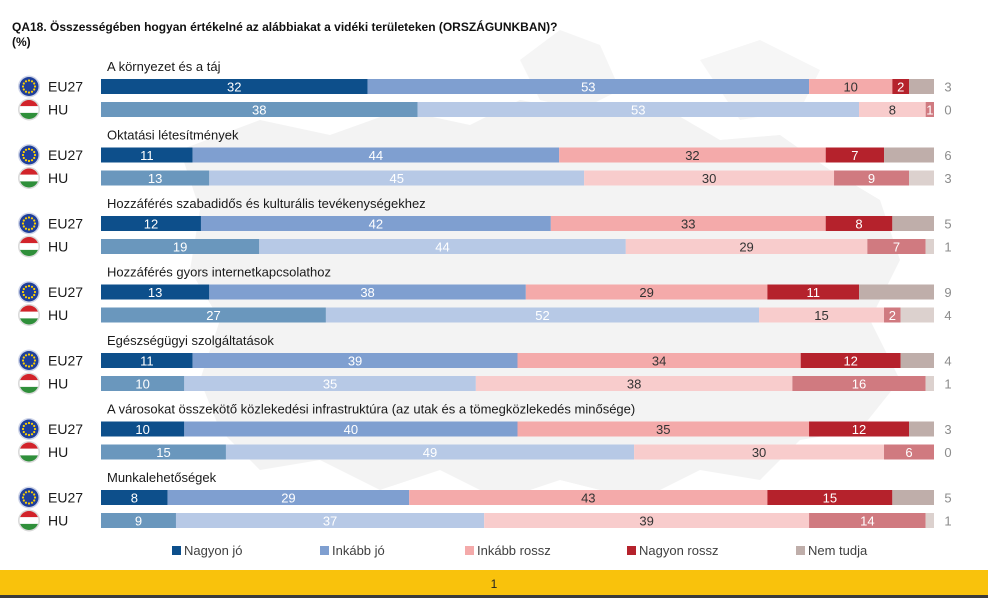 The image size is (988, 601). I want to click on data-label-inkabb-jo: 29, so click(288, 498).